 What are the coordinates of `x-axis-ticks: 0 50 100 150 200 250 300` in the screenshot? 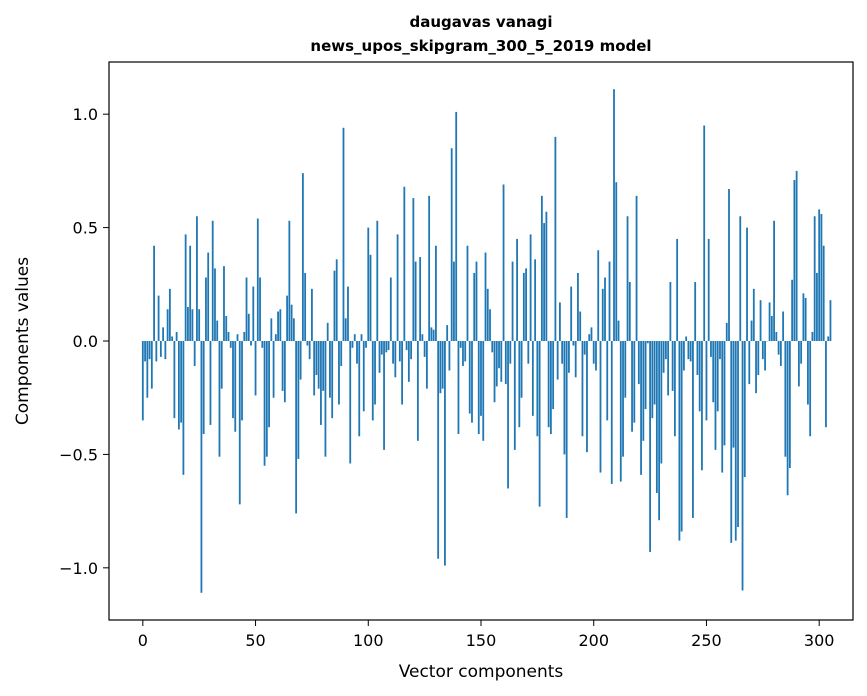 It's located at (486, 635).